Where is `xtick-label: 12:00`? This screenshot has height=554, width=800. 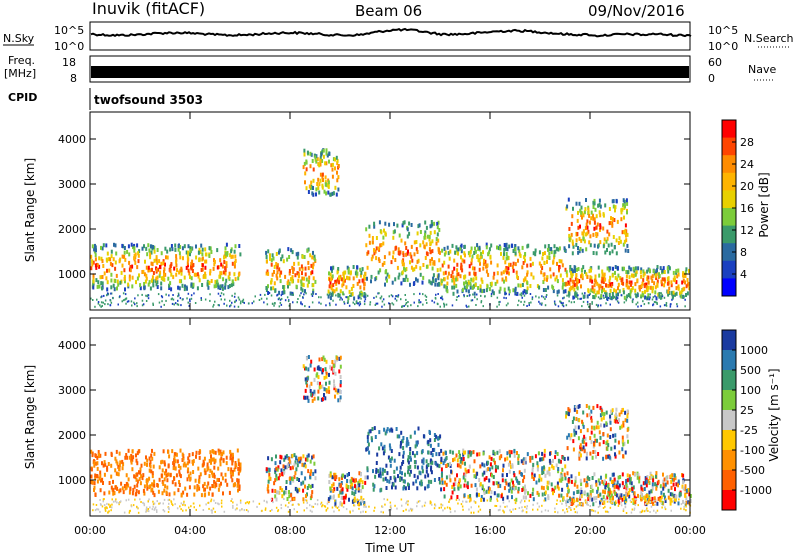
xtick-label: 12:00 is located at coordinates (390, 530).